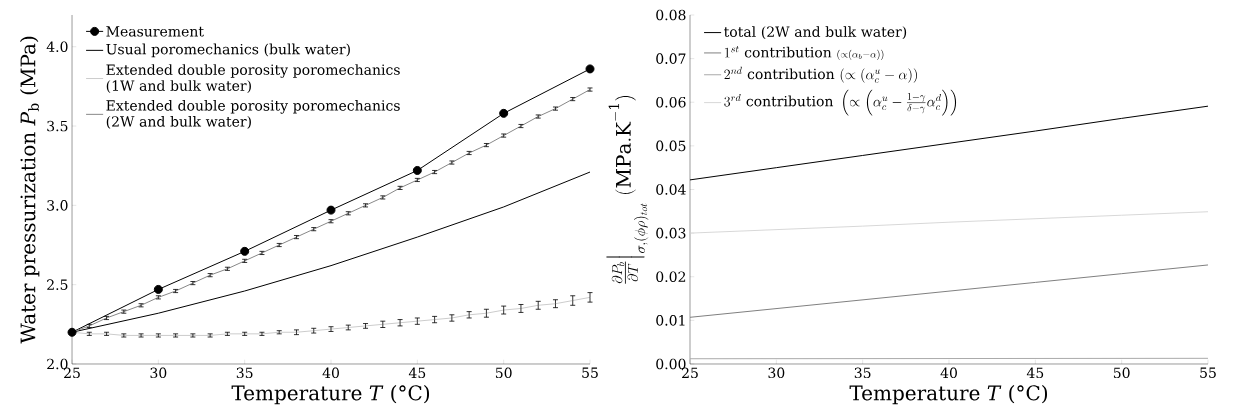 This screenshot has height=412, width=1234. What do you see at coordinates (671, 233) in the screenshot?
I see `y-tick-label: 0.03` at bounding box center [671, 233].